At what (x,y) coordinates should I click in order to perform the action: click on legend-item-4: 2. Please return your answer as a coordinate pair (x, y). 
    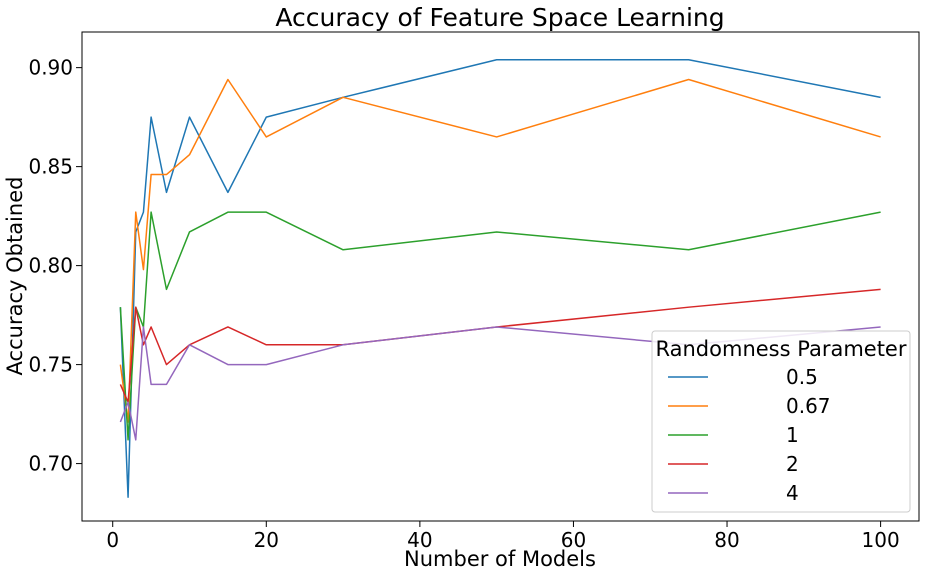
    Looking at the image, I should click on (733, 464).